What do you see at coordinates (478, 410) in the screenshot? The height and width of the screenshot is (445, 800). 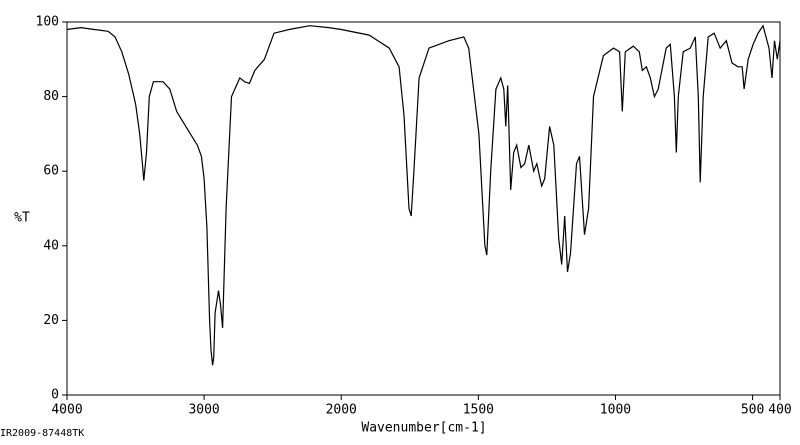 I see `x-tick-label: 1500` at bounding box center [478, 410].